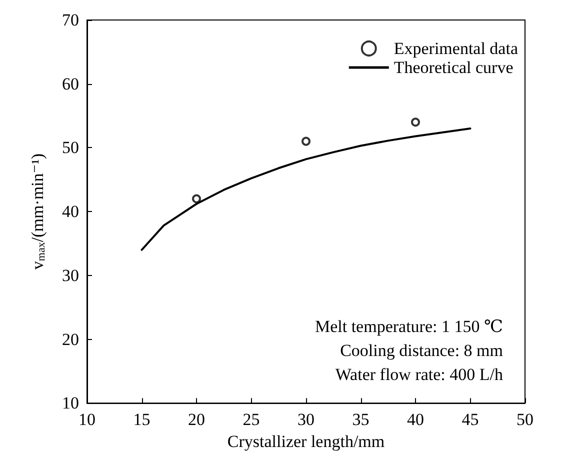 The height and width of the screenshot is (455, 563). What do you see at coordinates (70, 84) in the screenshot?
I see `y-tick-label: 60` at bounding box center [70, 84].